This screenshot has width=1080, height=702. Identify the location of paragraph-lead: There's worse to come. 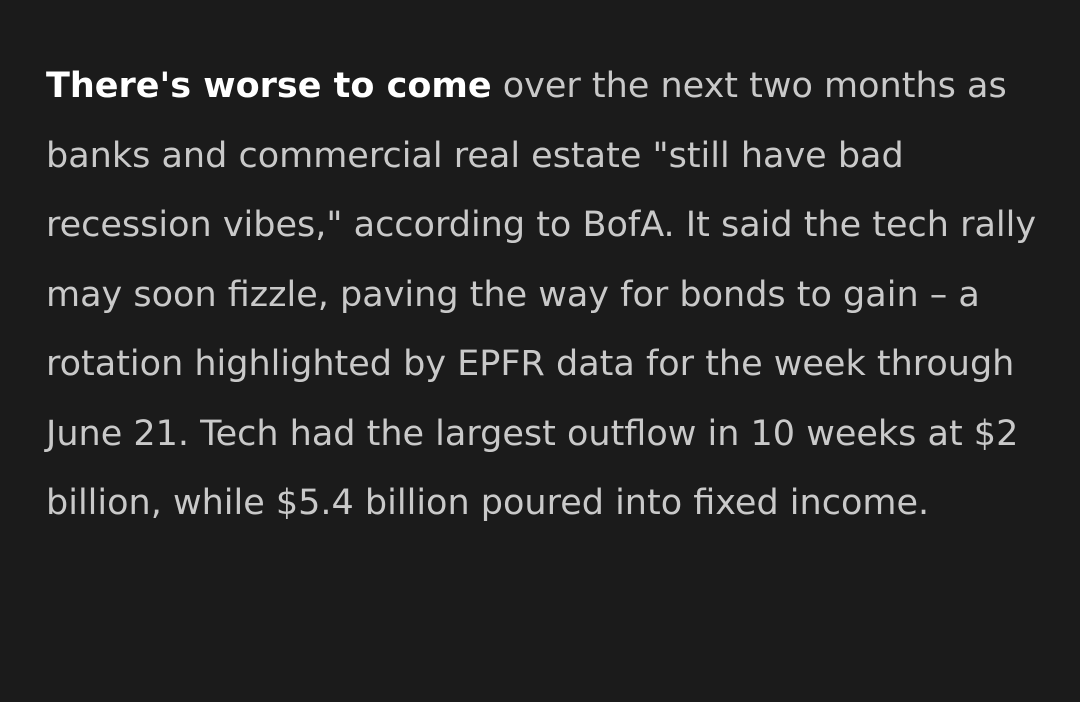
(269, 86).